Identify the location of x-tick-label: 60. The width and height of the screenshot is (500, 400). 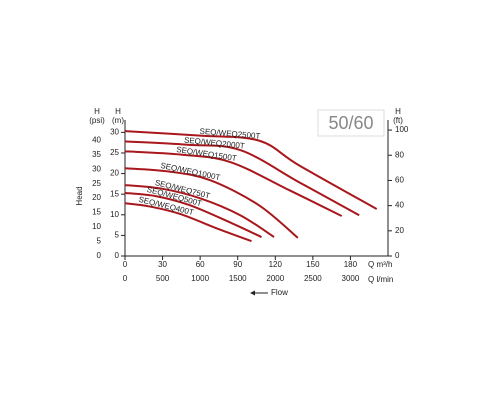
(200, 264).